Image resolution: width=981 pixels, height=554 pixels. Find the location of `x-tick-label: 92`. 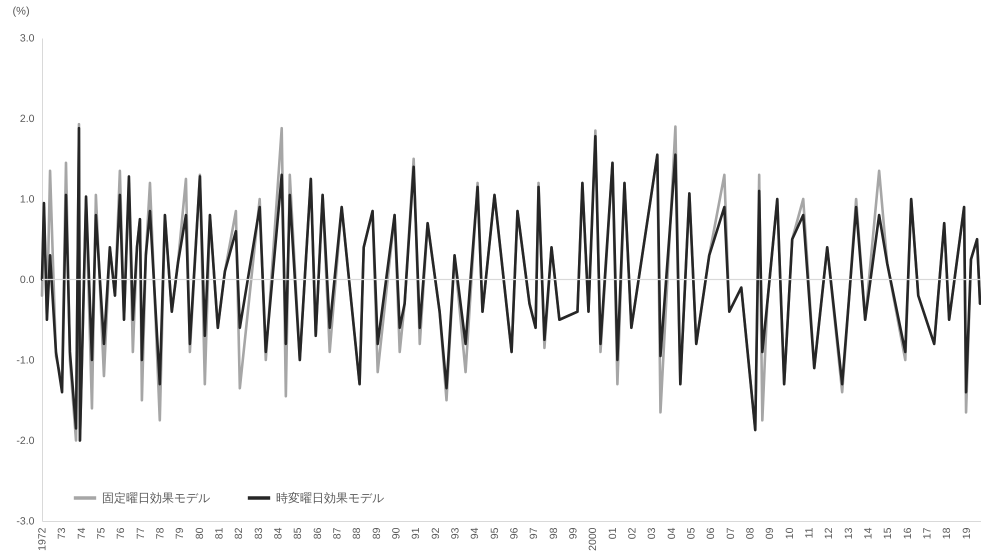

x-tick-label: 92 is located at coordinates (436, 533).